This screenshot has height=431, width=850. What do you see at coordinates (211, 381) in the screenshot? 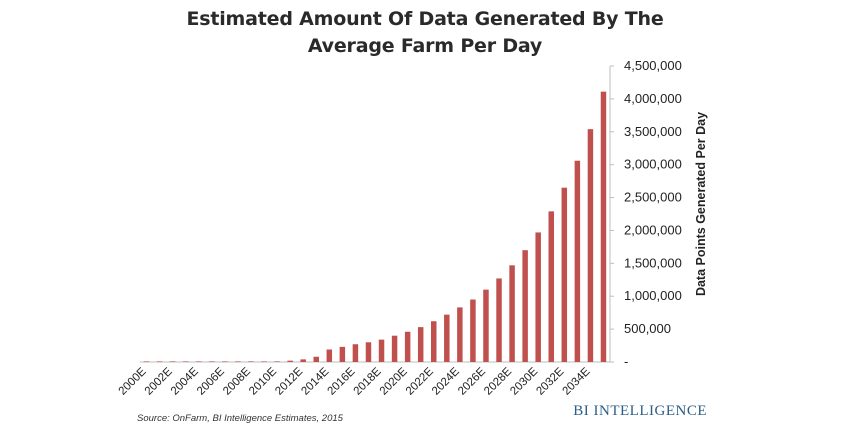
I see `x-tick-label: 2006E` at bounding box center [211, 381].